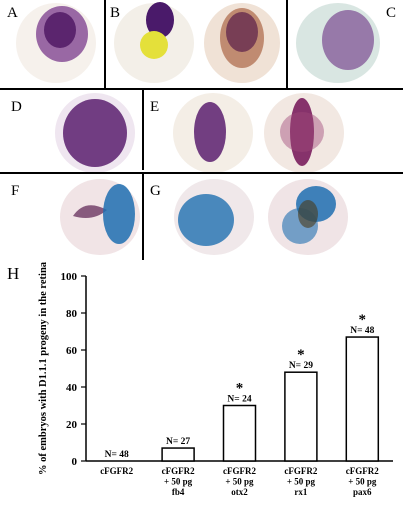  Describe the element at coordinates (15, 191) in the screenshot. I see `panel-label-f: F` at that location.